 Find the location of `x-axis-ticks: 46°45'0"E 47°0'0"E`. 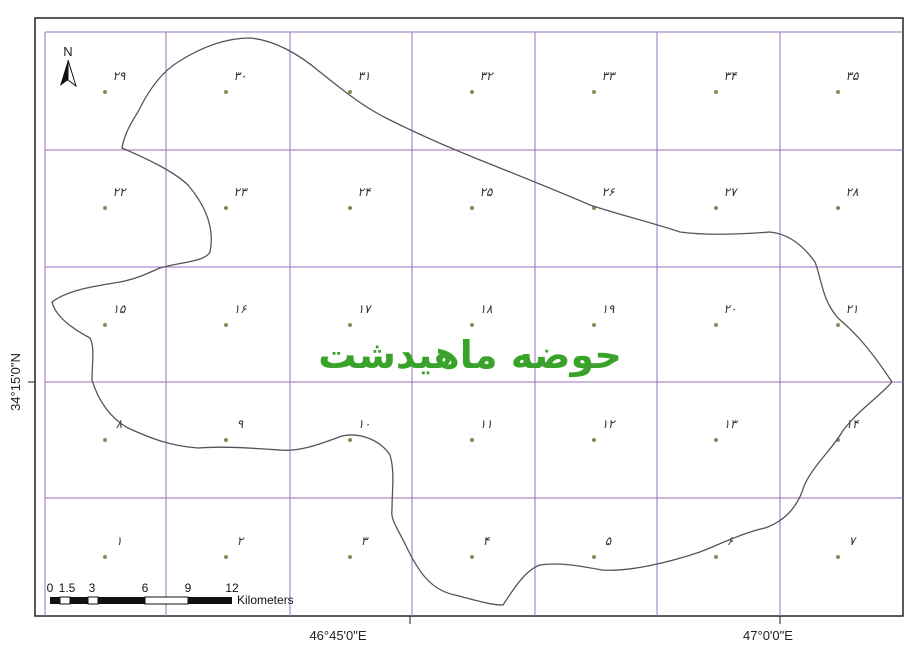

x-axis-ticks: 46°45'0"E 47°0'0"E is located at coordinates (551, 629).